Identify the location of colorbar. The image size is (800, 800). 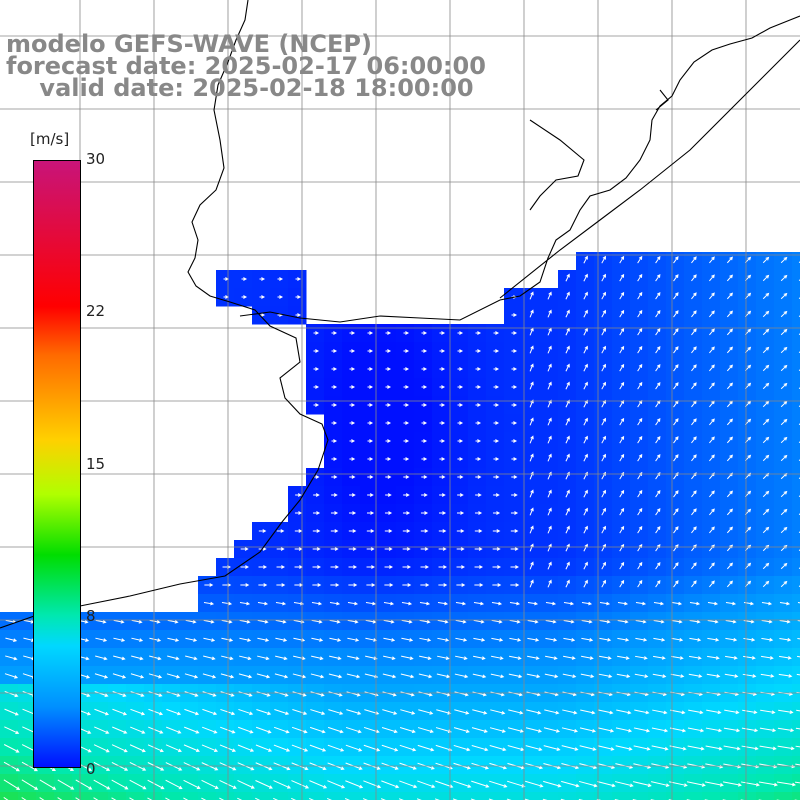
(57, 464).